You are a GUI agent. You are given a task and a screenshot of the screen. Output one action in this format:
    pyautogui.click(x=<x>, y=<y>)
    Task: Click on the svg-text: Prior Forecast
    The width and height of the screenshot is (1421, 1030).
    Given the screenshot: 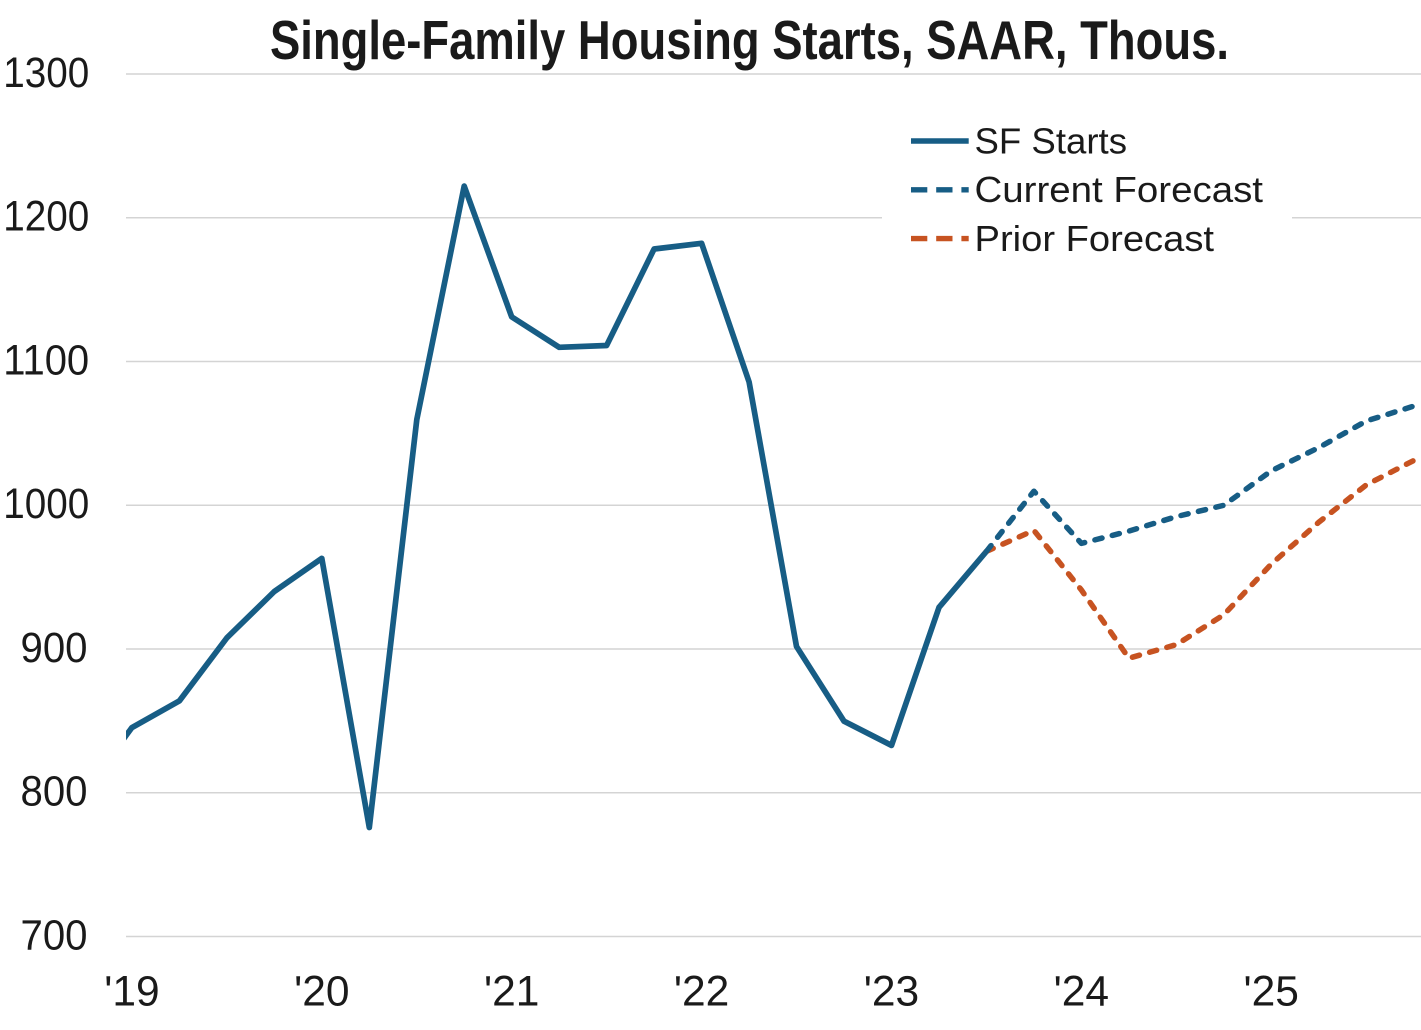 What is the action you would take?
    pyautogui.click(x=1095, y=238)
    